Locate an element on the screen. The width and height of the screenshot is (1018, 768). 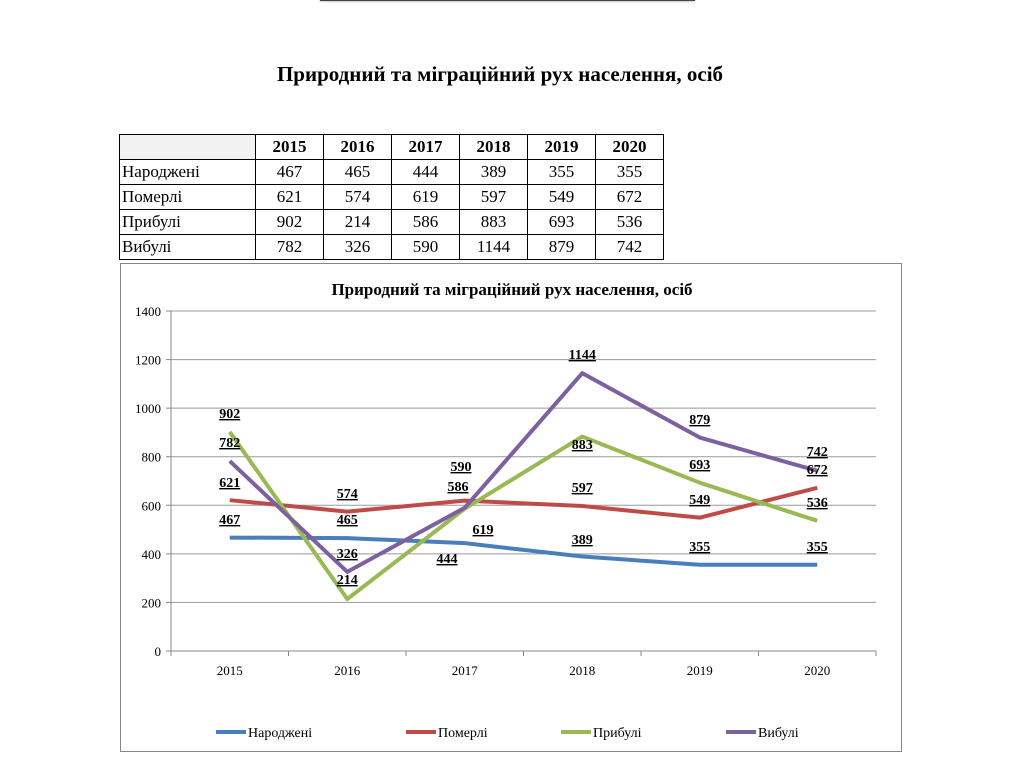
x-tick-label: 2018 is located at coordinates (582, 670).